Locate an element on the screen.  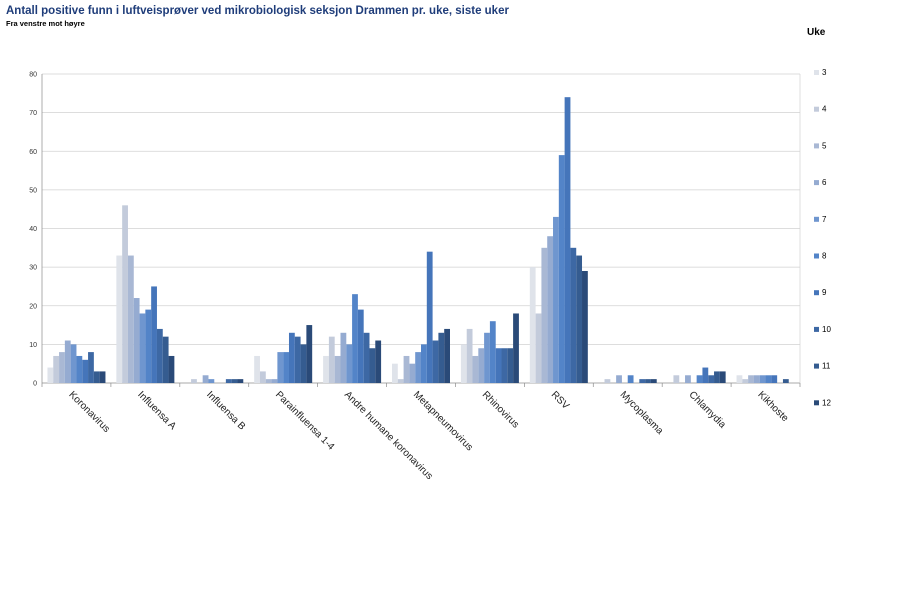
y-tick-label: 10 is located at coordinates (33, 345).